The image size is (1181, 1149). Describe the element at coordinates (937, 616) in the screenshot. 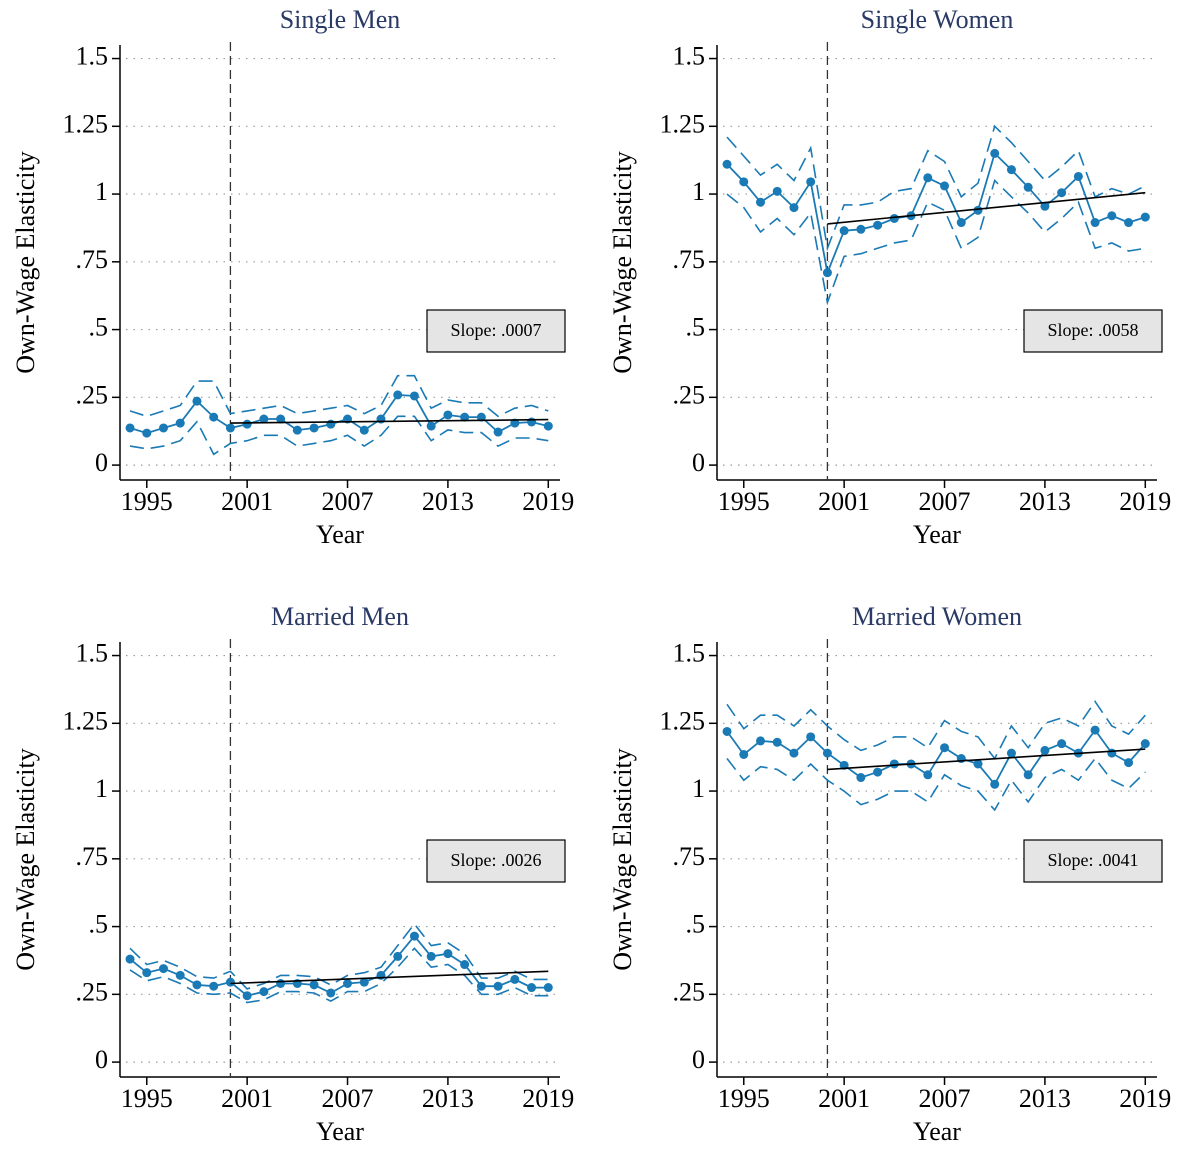

I see `panel-title: Married Women` at that location.